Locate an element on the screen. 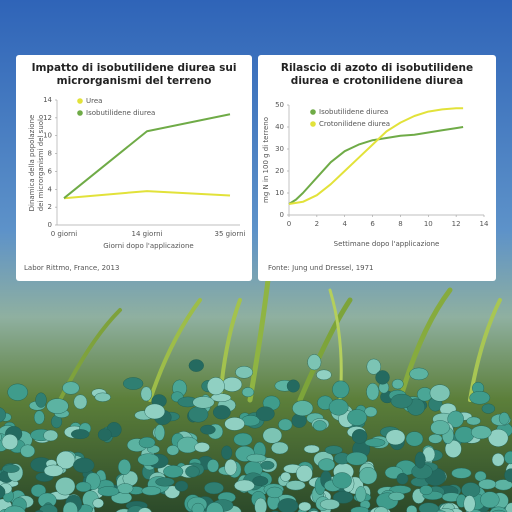 This screenshot has width=512, height=512. x-tick-label: 6 is located at coordinates (372, 224).